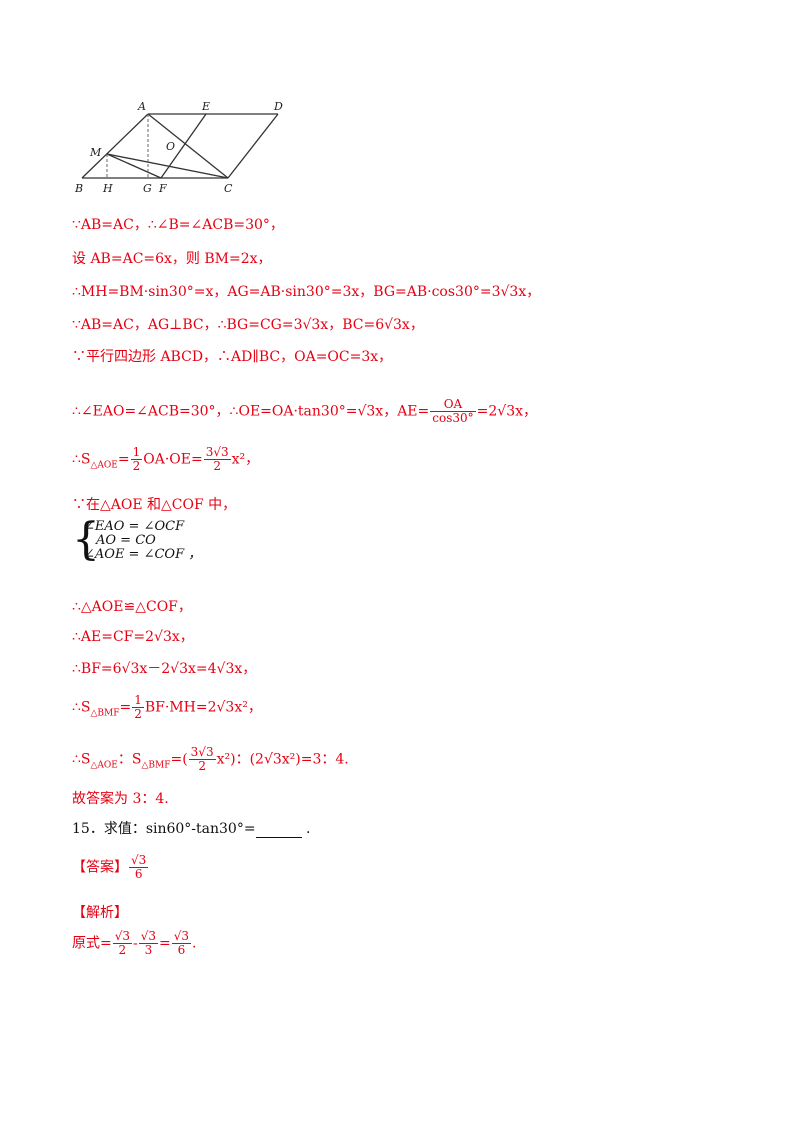 This screenshot has height=1132, width=800. I want to click on answer-blank, so click(278, 830).